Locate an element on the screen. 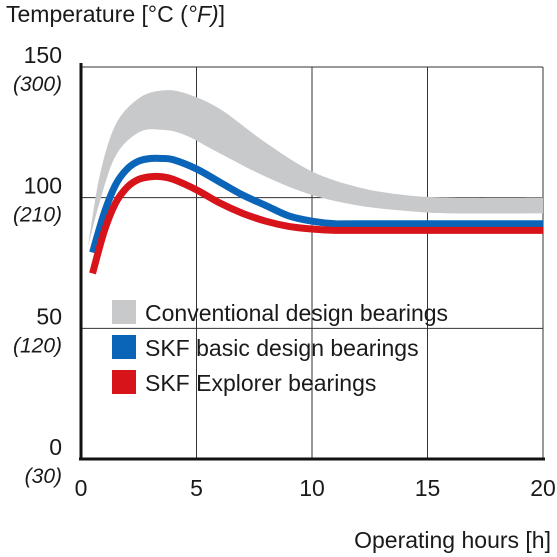 The image size is (557, 557). legend-label-skf-basic: SKF basic design bearings is located at coordinates (282, 348).